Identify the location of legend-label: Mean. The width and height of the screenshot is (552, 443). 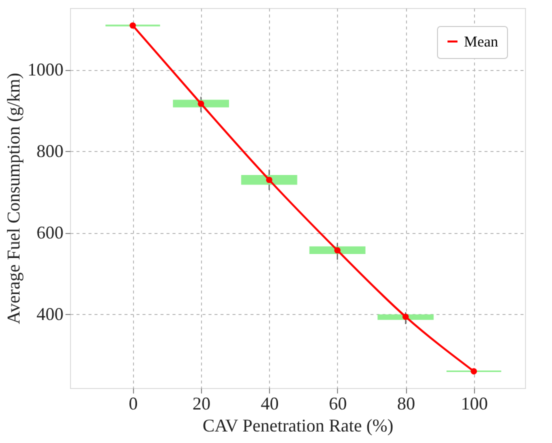
(481, 42).